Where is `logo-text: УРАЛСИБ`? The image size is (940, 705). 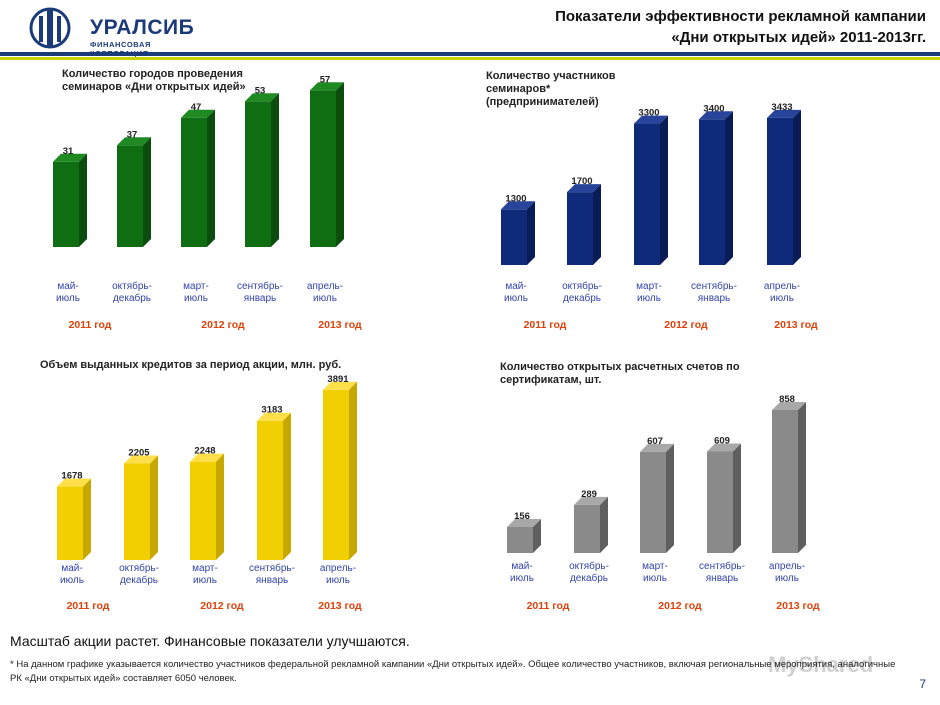
logo-text: УРАЛСИБ is located at coordinates (142, 27).